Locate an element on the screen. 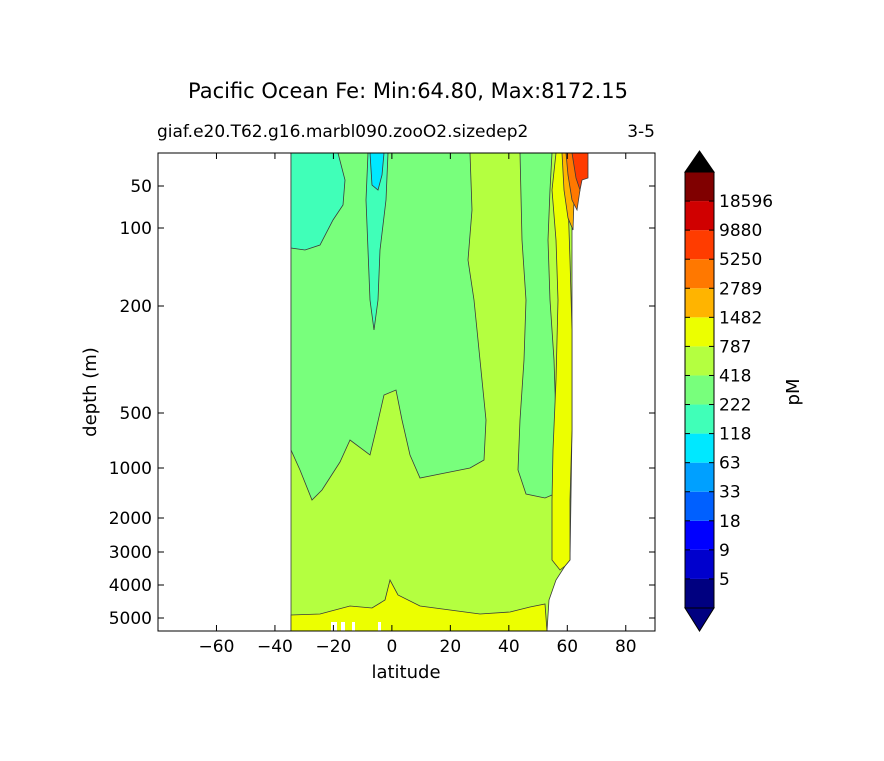  colorbar-tick-label: 5250 is located at coordinates (740, 260).